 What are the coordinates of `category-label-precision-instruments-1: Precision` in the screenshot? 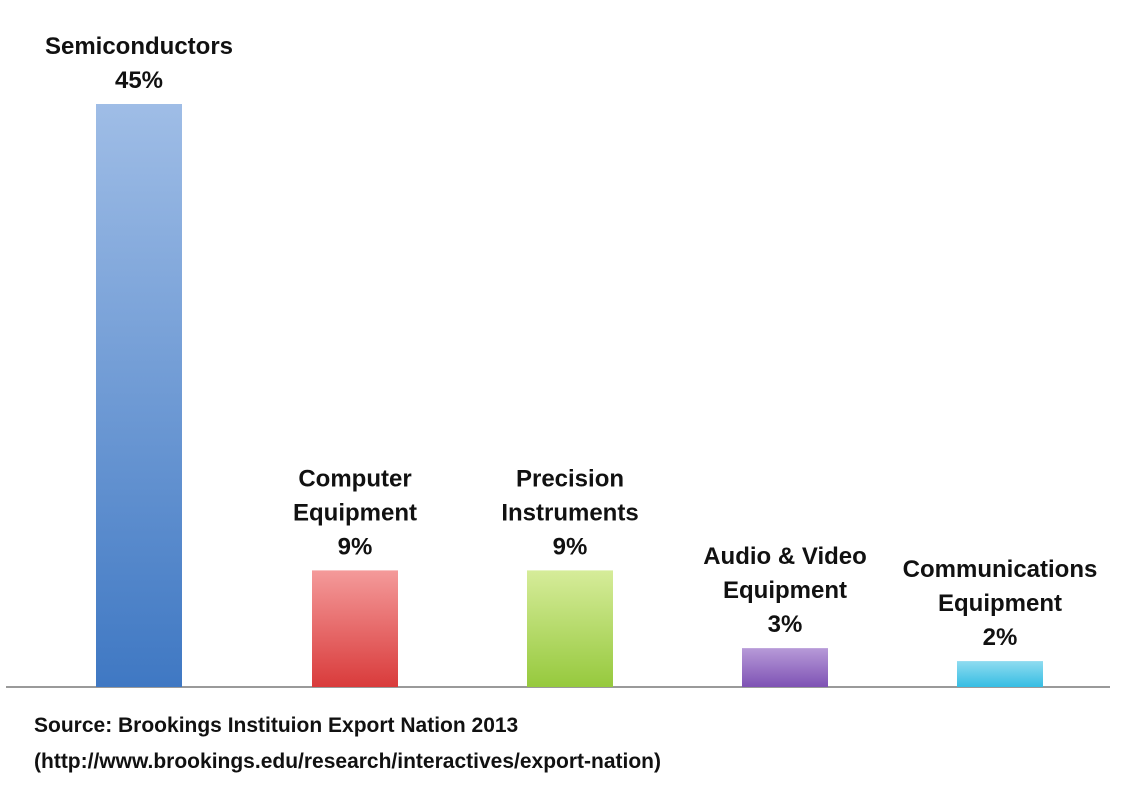 It's located at (570, 478).